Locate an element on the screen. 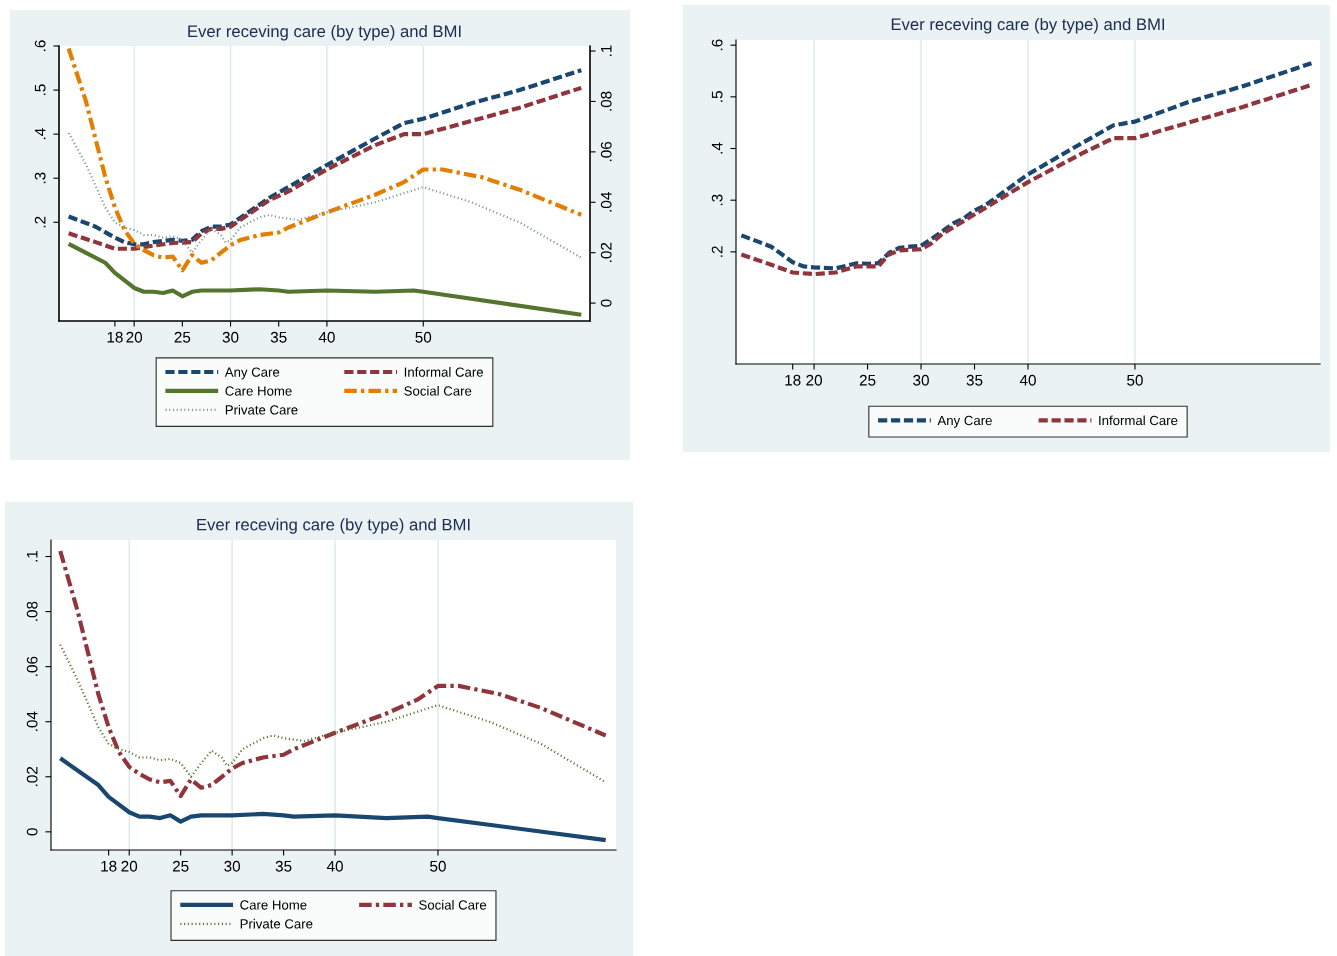 This screenshot has height=956, width=1337. y2-tick-label: 0 is located at coordinates (606, 303).